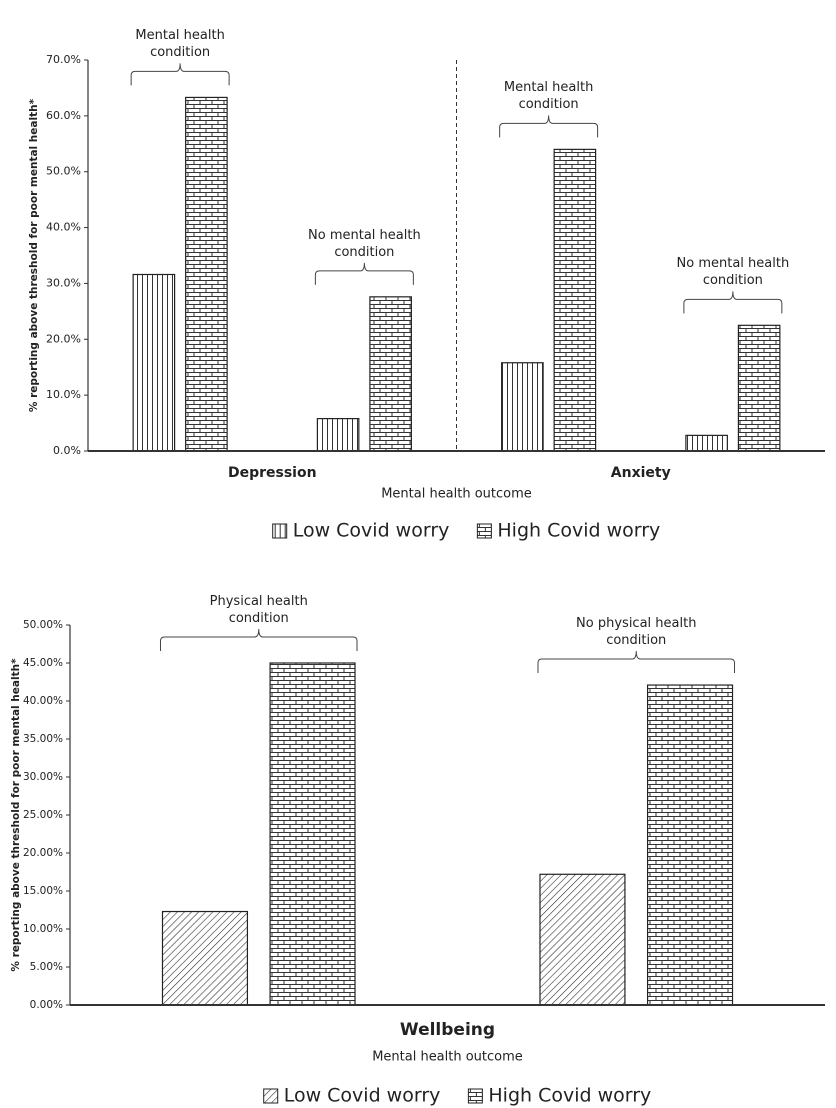 The width and height of the screenshot is (836, 1108). I want to click on group-label: Depression, so click(272, 473).